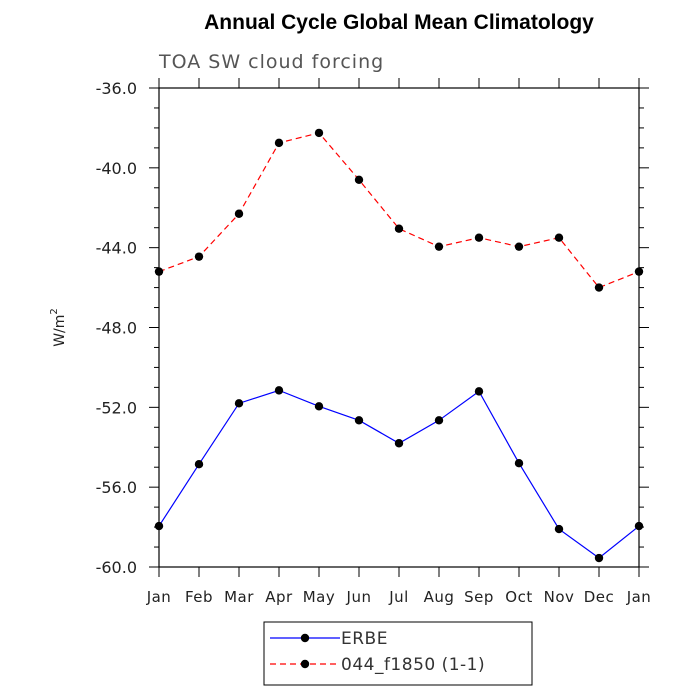 Image resolution: width=700 pixels, height=700 pixels. What do you see at coordinates (271, 62) in the screenshot?
I see `chart-subtitle: TOA SW cloud forcing` at bounding box center [271, 62].